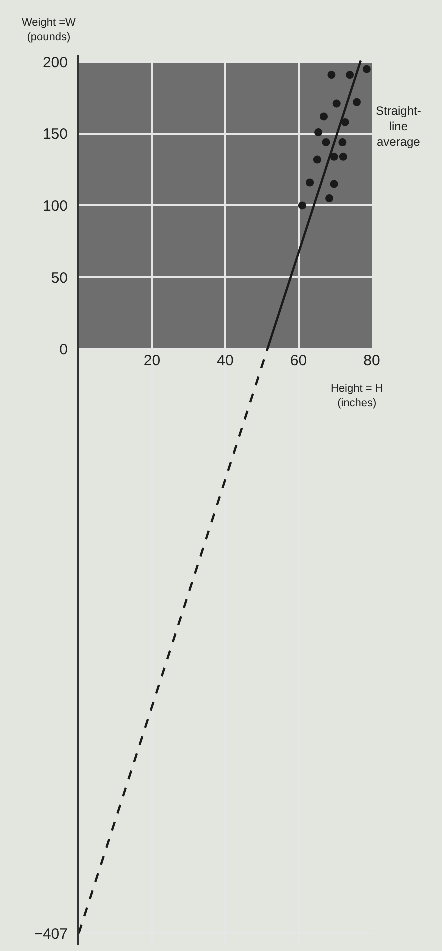  What do you see at coordinates (225, 361) in the screenshot?
I see `x-tick-label: 40` at bounding box center [225, 361].